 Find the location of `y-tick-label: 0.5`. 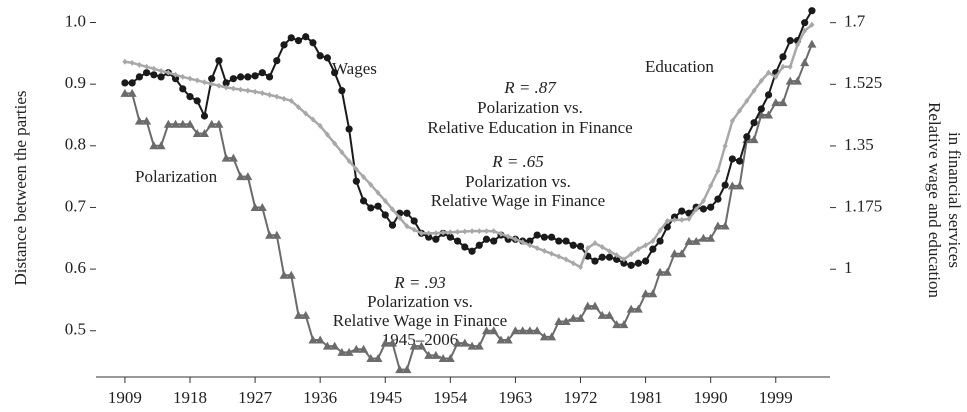

y-tick-label: 0.5 is located at coordinates (75, 329).